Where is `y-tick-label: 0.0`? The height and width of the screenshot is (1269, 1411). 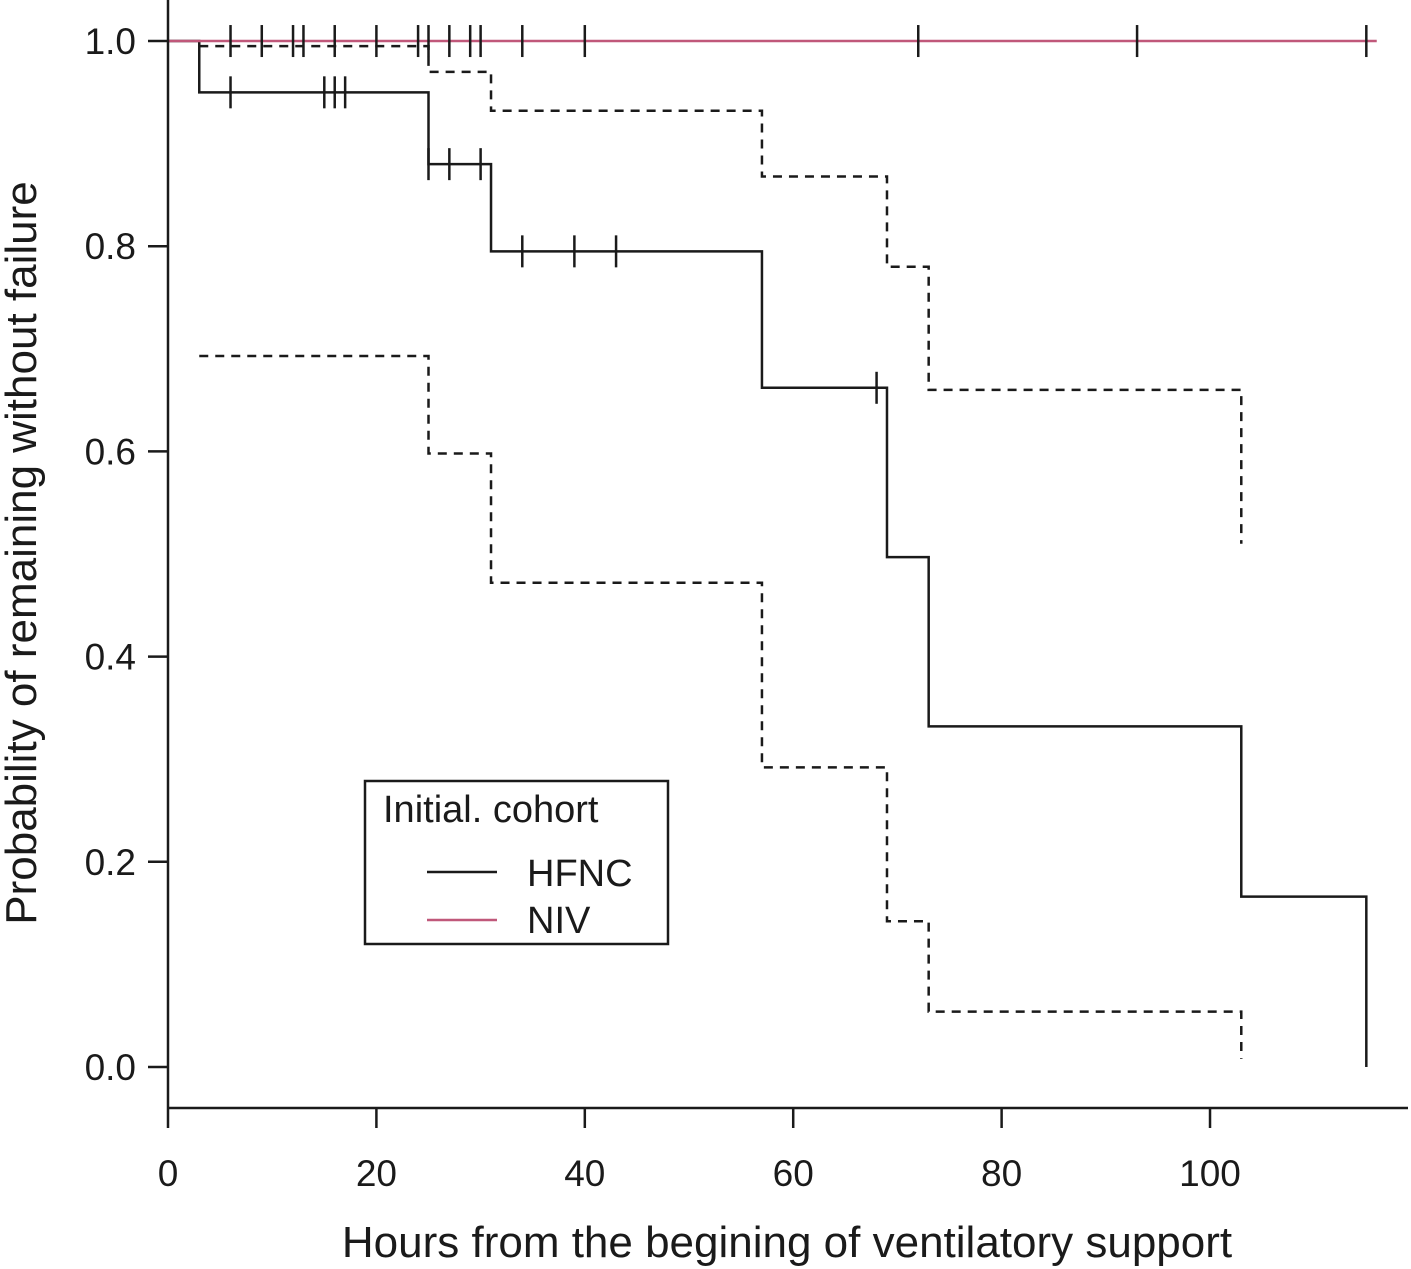
y-tick-label: 0.0 is located at coordinates (110, 1067).